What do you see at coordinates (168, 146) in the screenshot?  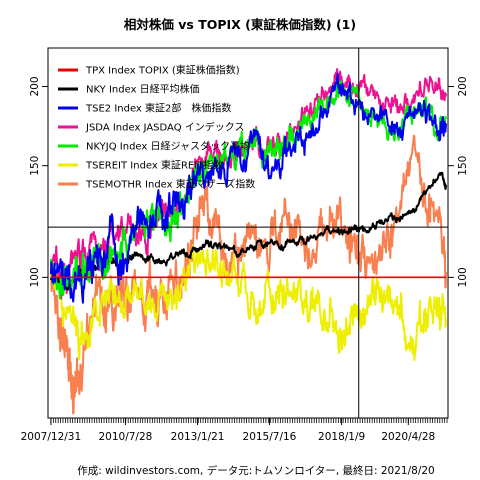 I see `legend-label: NKYJQ Index 日経ジャスダック平均` at bounding box center [168, 146].